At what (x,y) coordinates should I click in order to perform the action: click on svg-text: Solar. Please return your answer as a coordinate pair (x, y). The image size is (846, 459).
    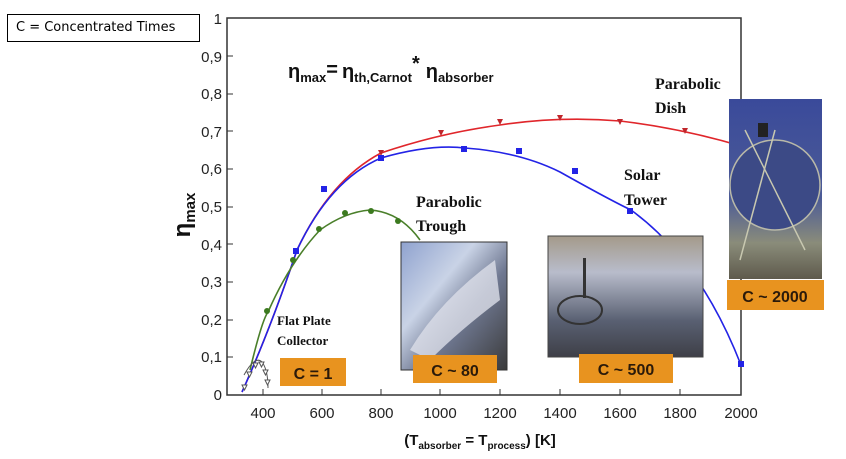
    Looking at the image, I should click on (642, 175).